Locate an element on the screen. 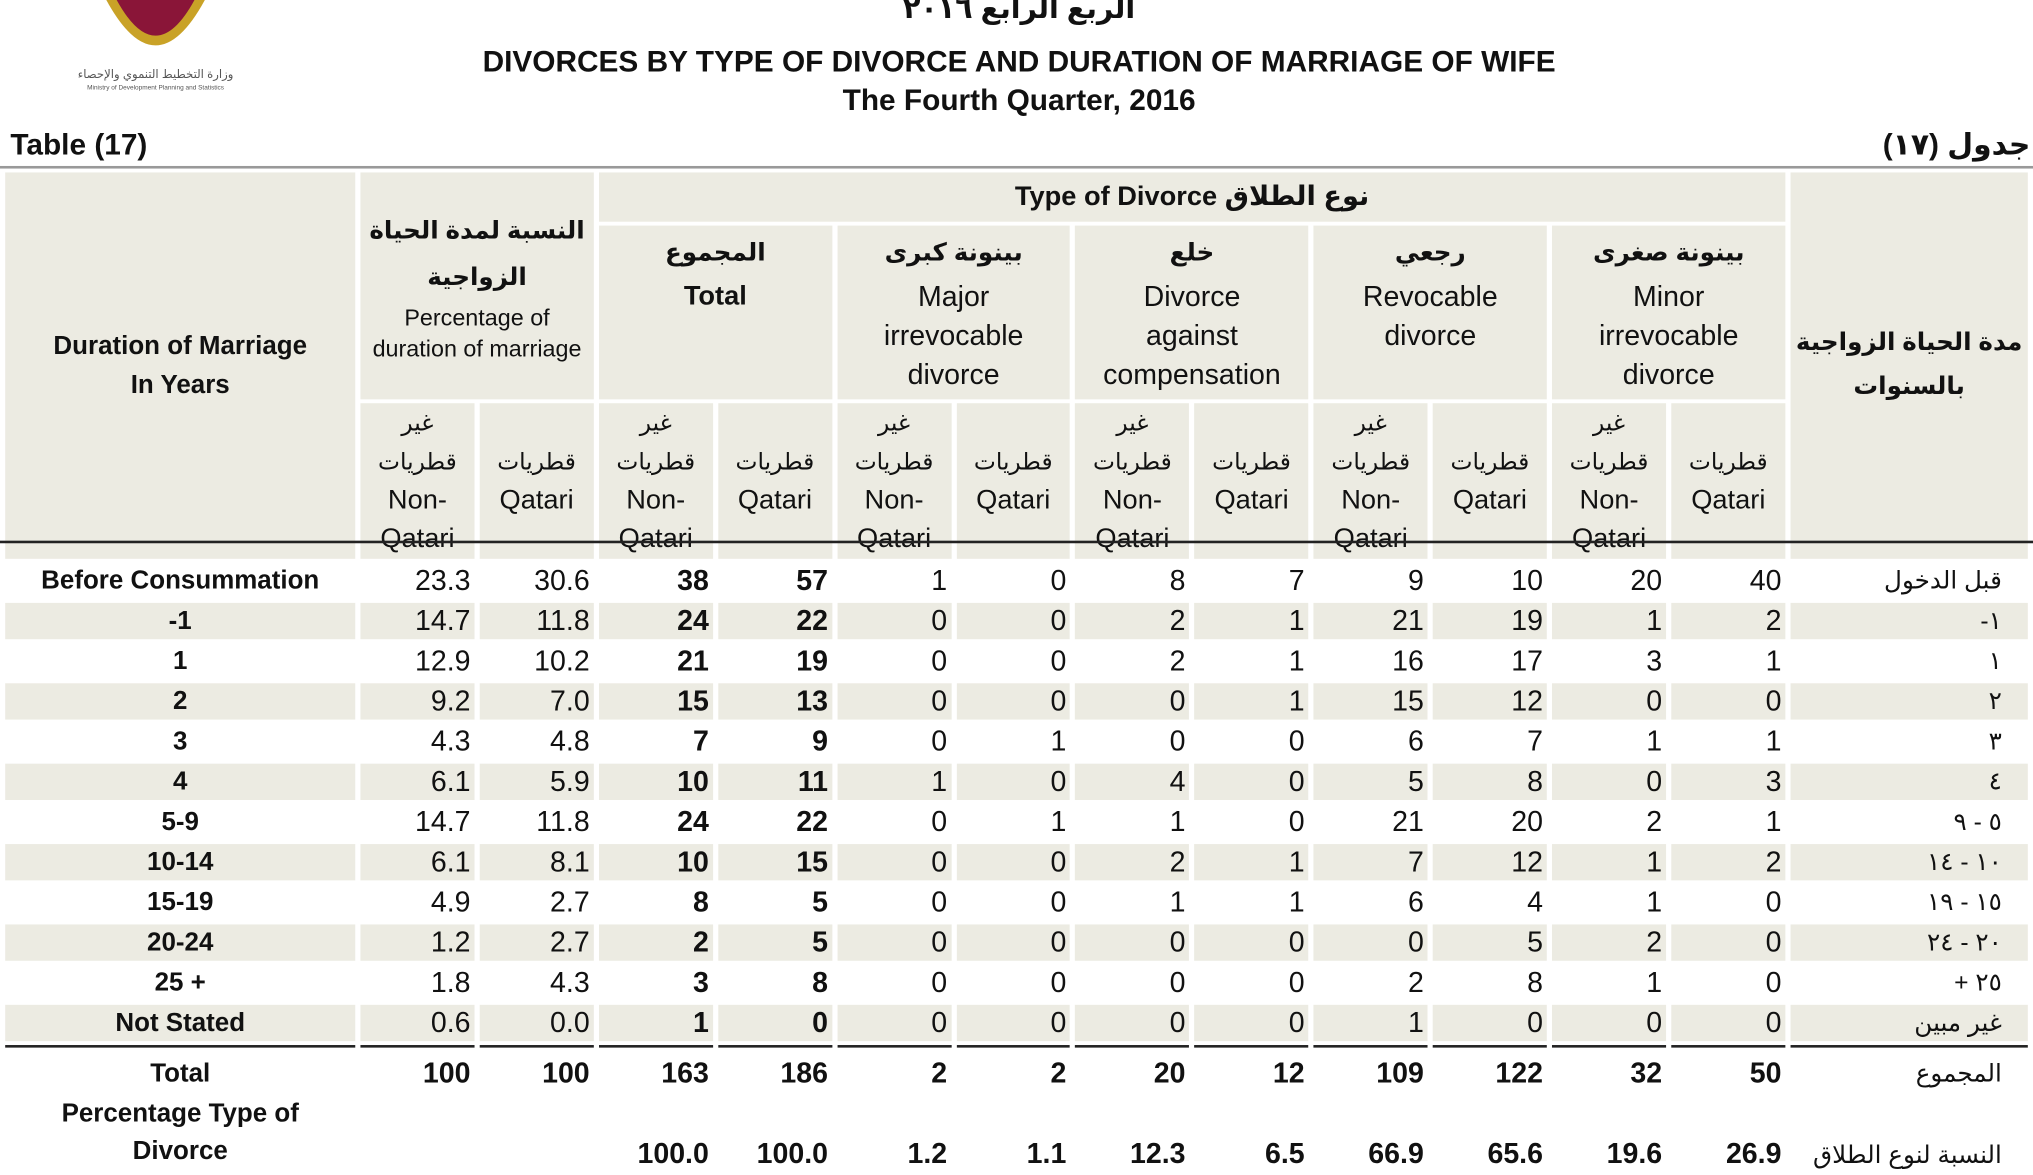  row-label-ar: ٣ is located at coordinates (1995, 742).